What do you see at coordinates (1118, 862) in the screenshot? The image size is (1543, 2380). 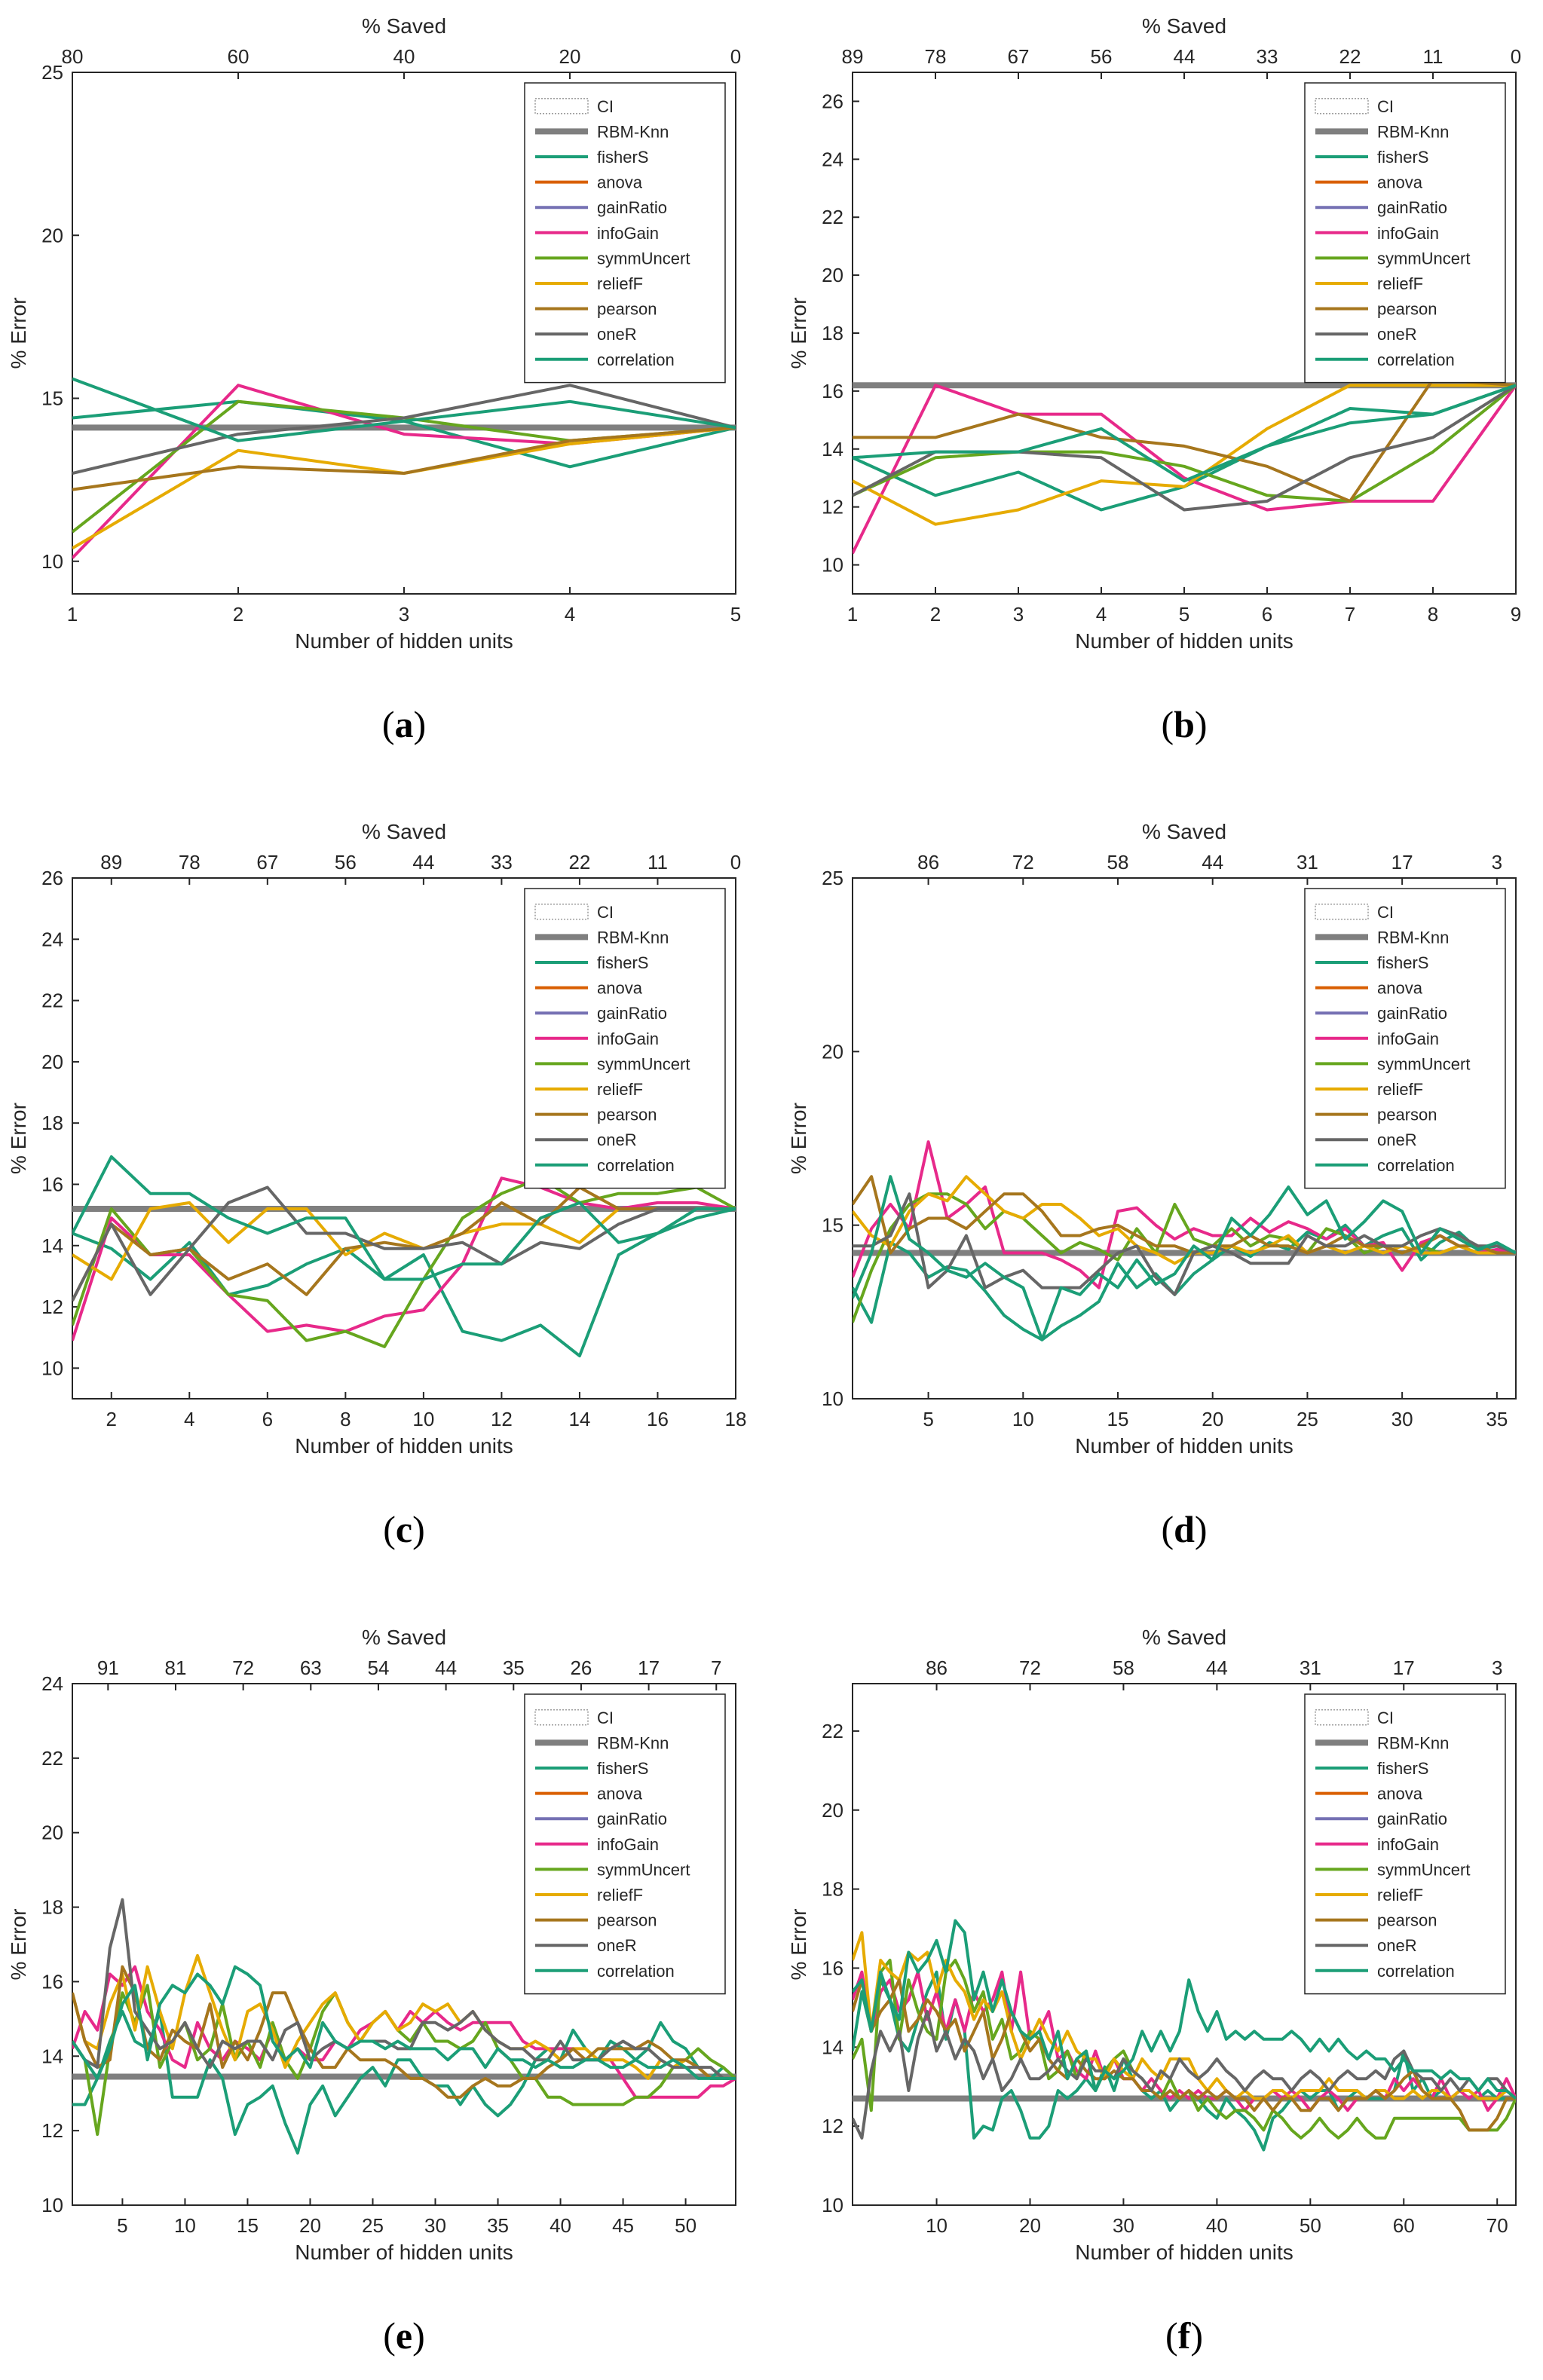 I see `top-tick-label: 58` at bounding box center [1118, 862].